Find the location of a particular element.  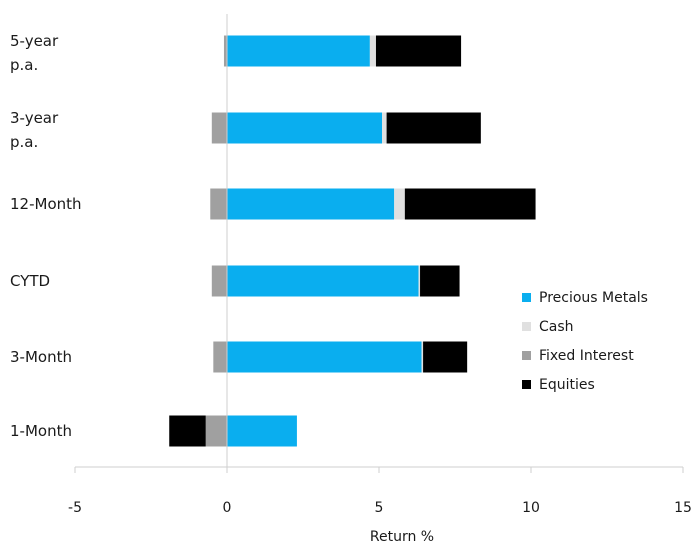

x-tick-label: 10 is located at coordinates (531, 508).